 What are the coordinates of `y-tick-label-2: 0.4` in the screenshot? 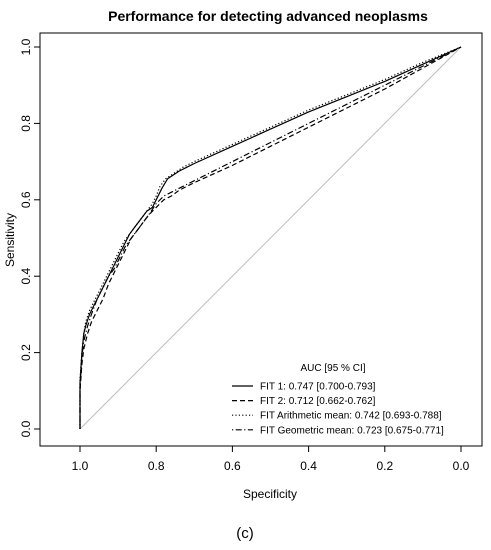 It's located at (26, 276).